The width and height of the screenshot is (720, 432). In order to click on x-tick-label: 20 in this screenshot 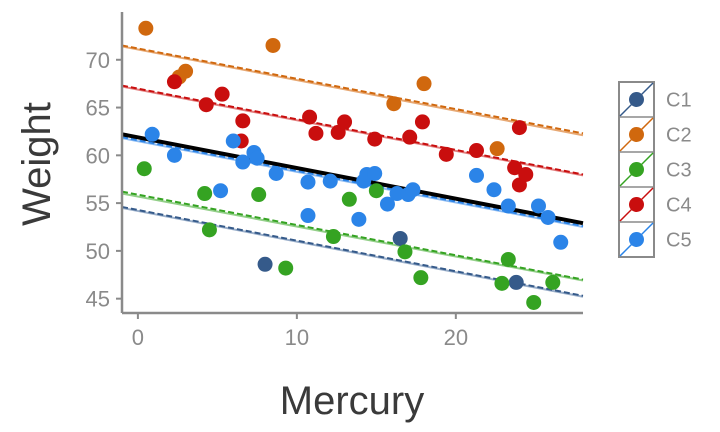, I will do `click(456, 337)`.